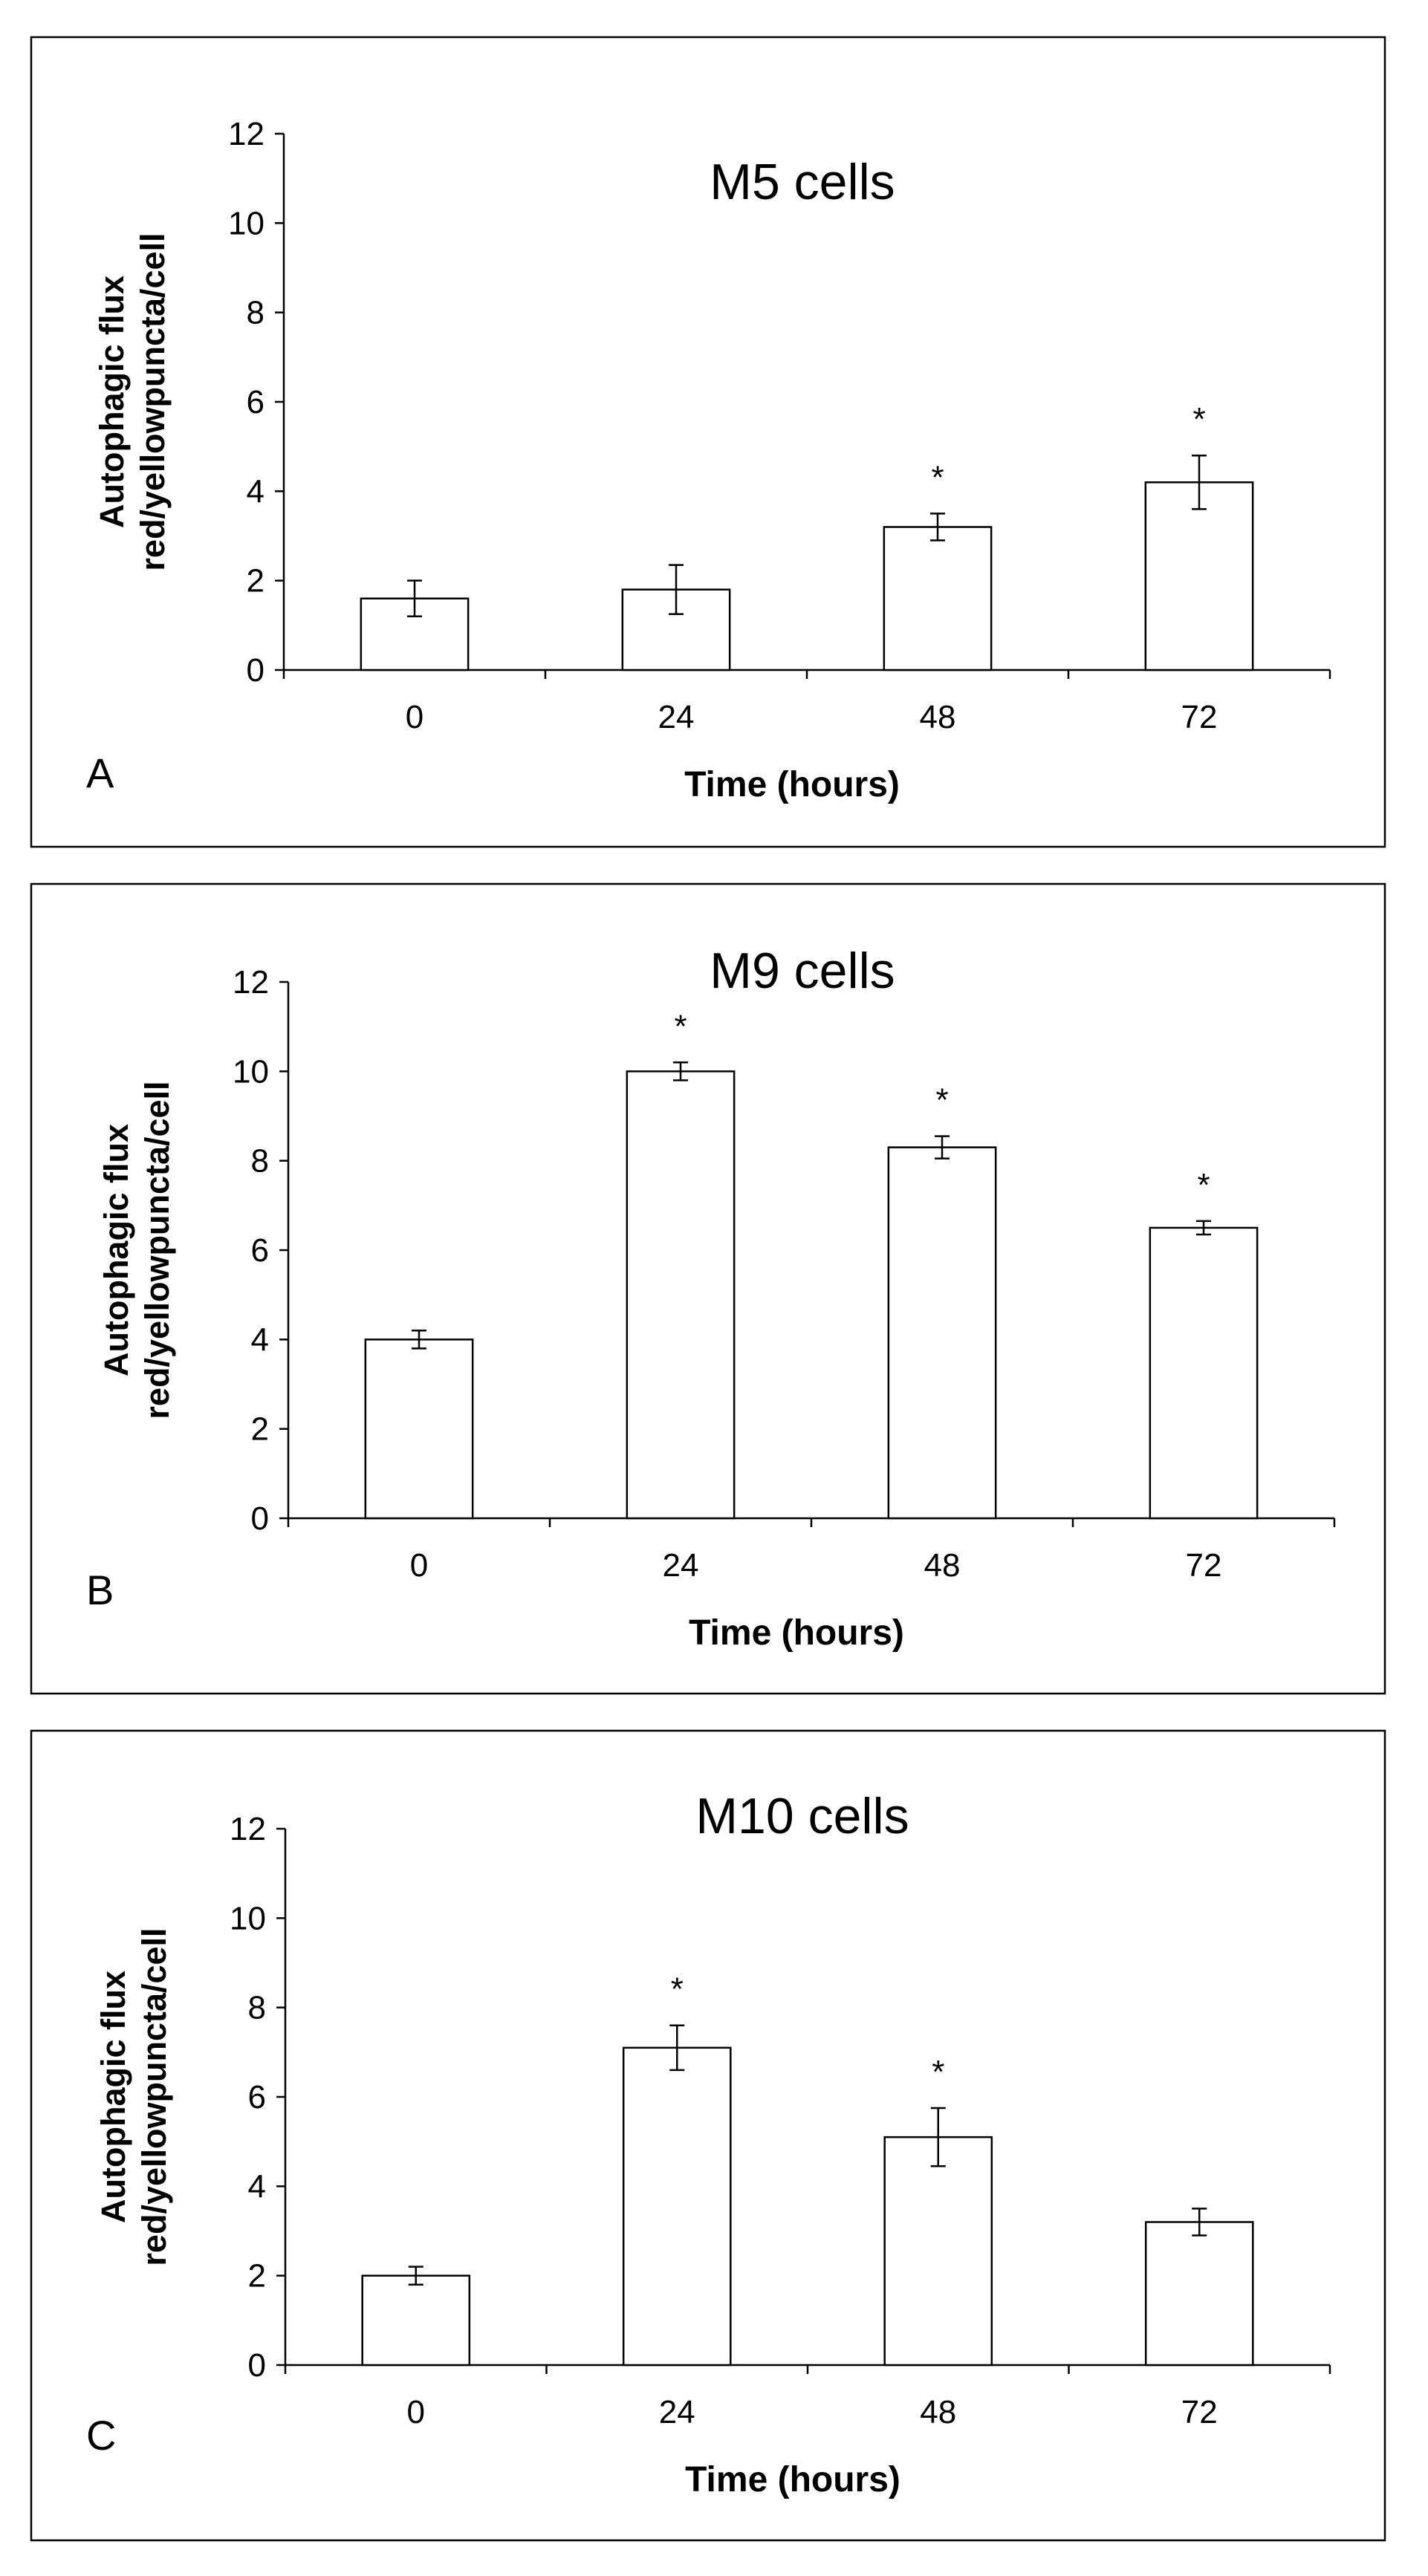 This screenshot has height=2576, width=1428. I want to click on chart-title: M9 cells, so click(803, 971).